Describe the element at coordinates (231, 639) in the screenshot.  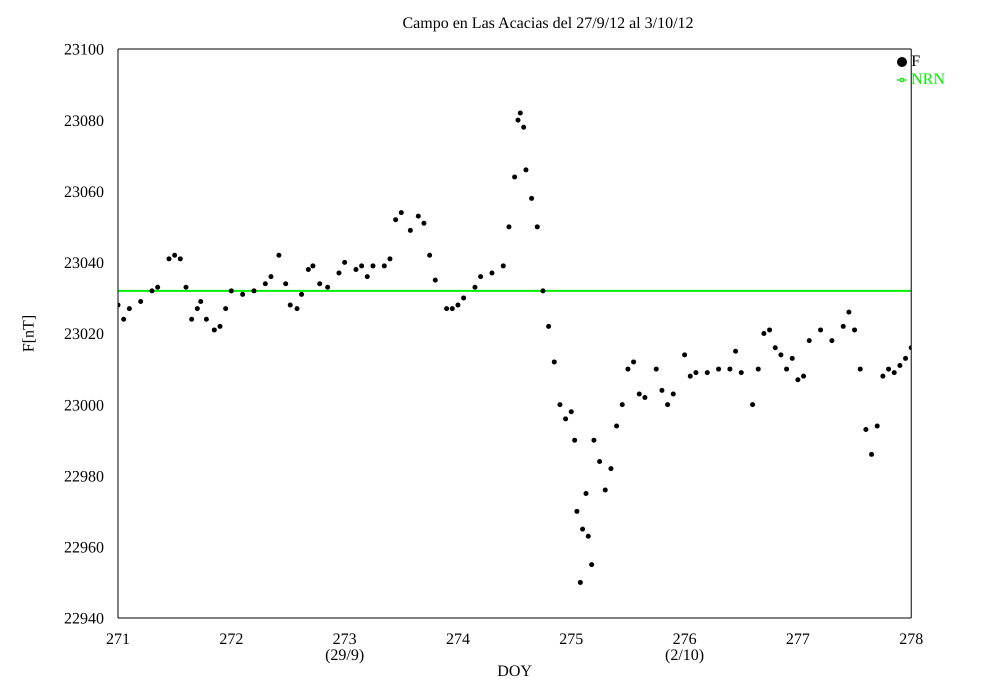
I see `x-tick-label: 272` at that location.